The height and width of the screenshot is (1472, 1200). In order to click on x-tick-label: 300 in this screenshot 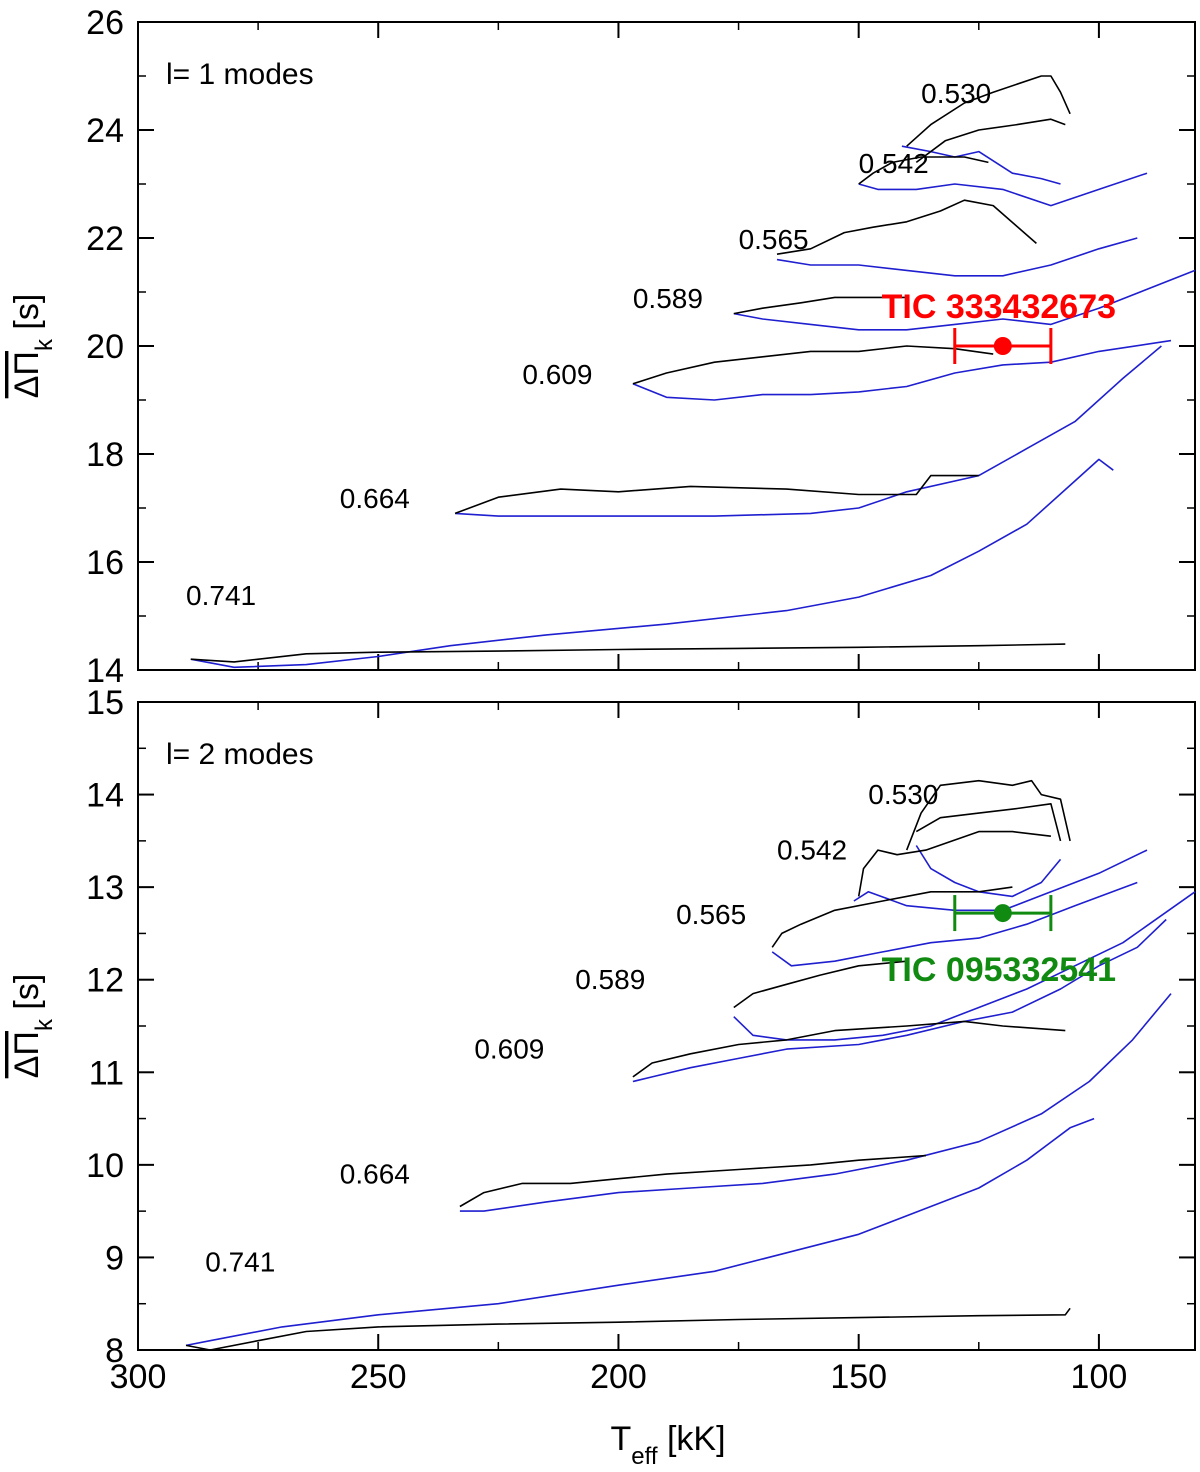, I will do `click(138, 1377)`.